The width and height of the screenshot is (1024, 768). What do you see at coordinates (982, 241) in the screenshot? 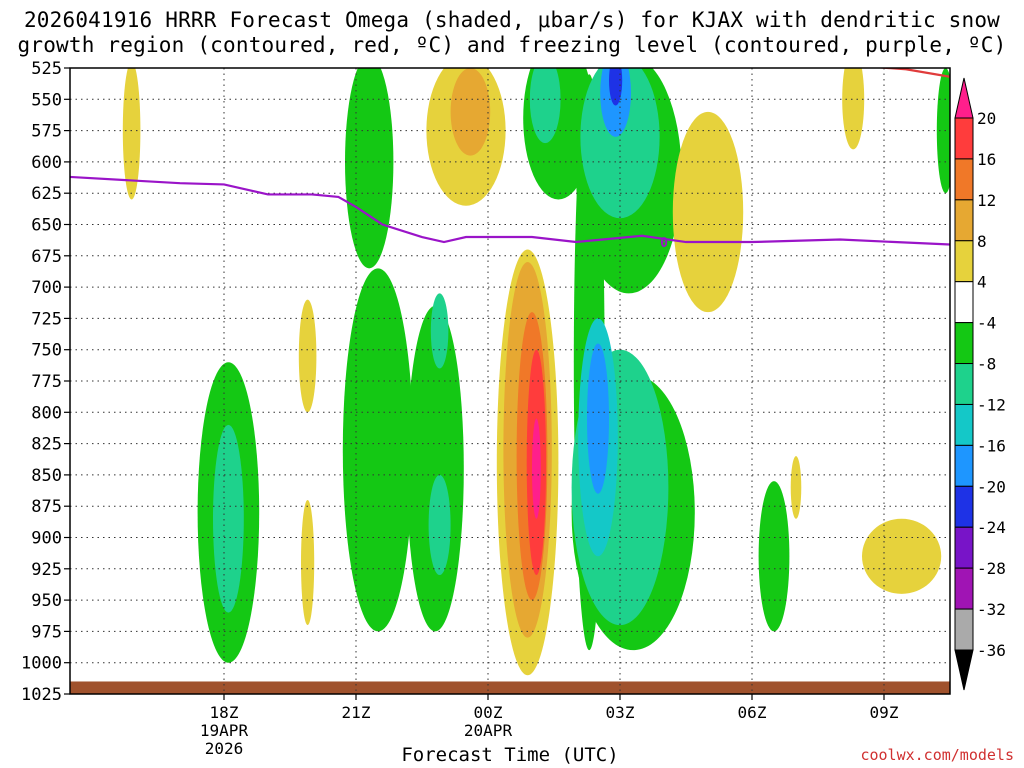
I see `colorbar-label-8: 8` at bounding box center [982, 241].